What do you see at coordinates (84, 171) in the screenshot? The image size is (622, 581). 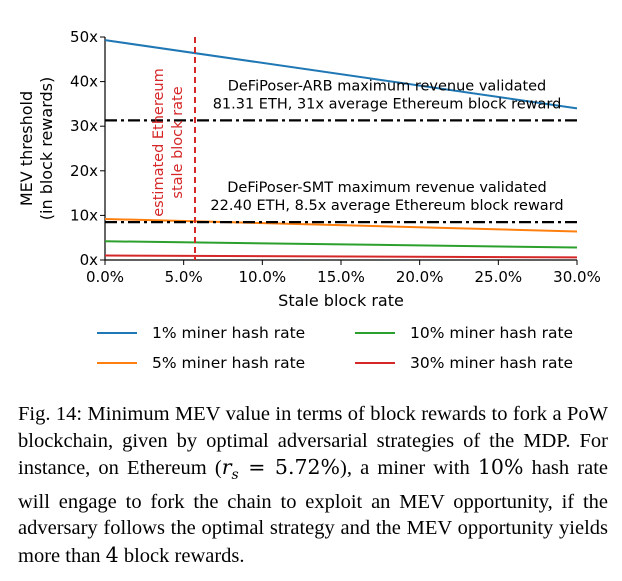 I see `y-tick-label: 20x` at bounding box center [84, 171].